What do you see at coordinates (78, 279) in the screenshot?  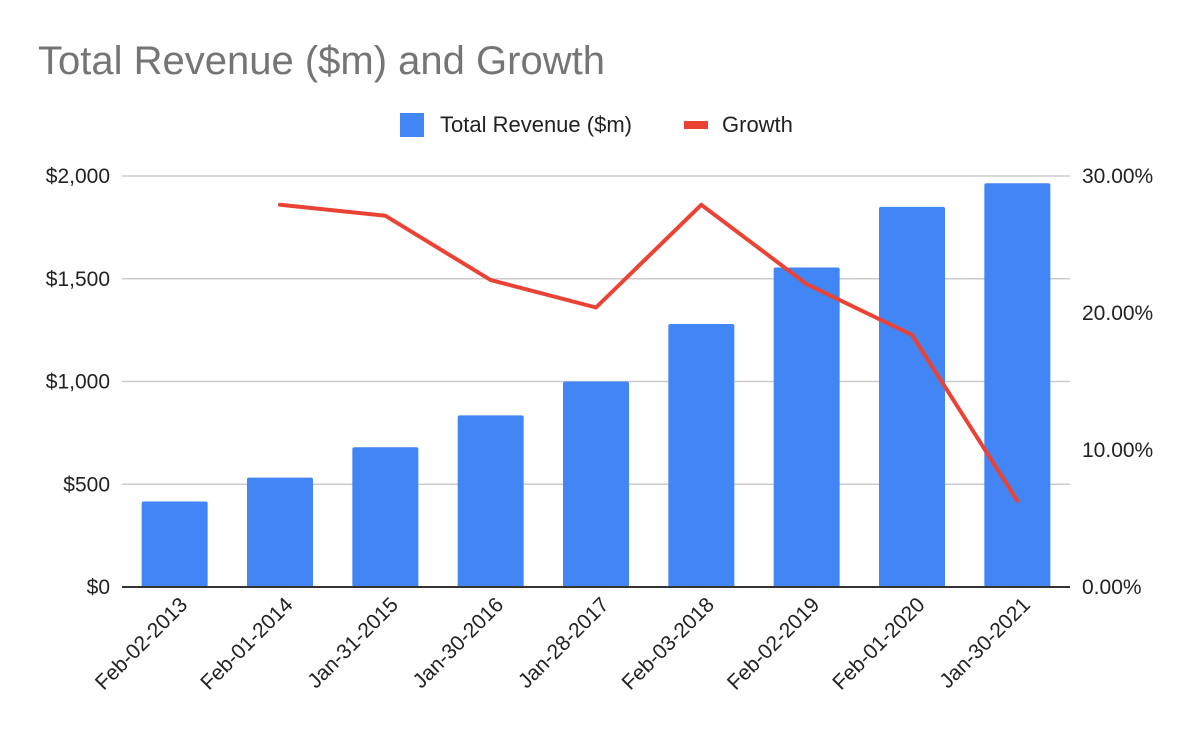 I see `left-tick-label: $1,500` at bounding box center [78, 279].